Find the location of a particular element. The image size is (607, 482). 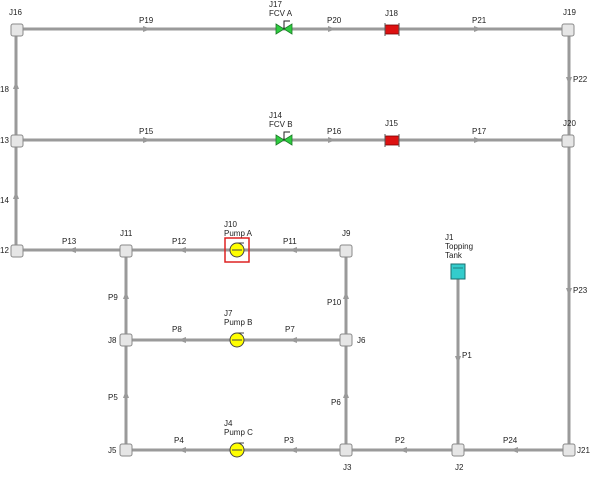

label-P11: P11 is located at coordinates (290, 241).